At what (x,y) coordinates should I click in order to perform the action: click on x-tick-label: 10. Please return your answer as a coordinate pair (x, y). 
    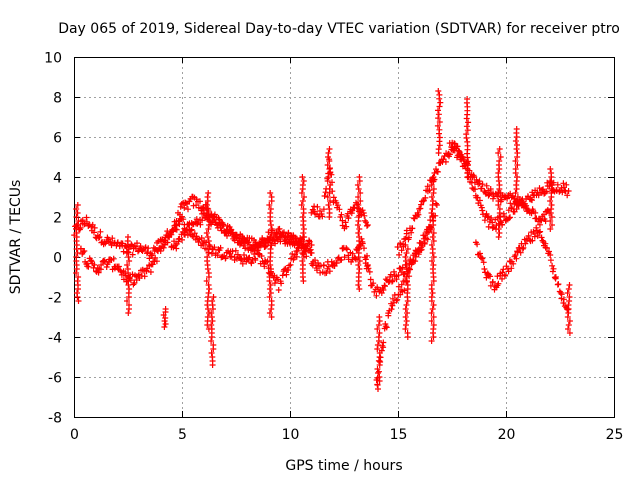
    Looking at the image, I should click on (291, 435).